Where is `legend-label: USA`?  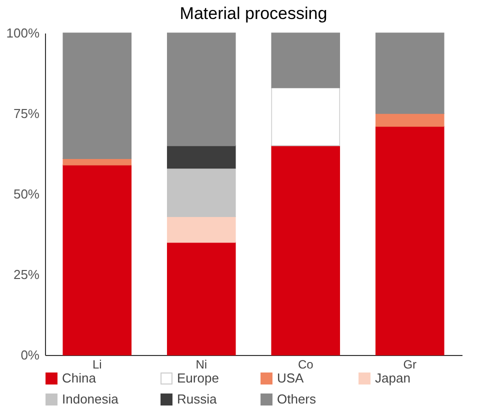
legend-label: USA is located at coordinates (290, 378).